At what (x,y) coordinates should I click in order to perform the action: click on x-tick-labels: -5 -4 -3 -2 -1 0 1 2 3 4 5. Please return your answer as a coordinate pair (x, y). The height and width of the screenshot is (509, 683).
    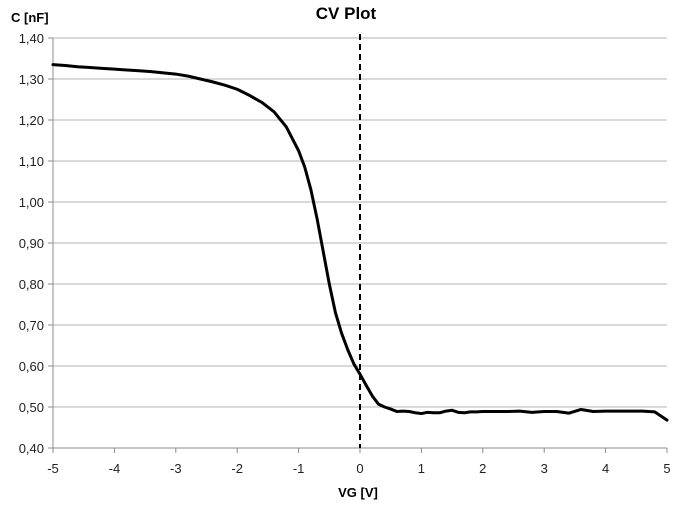
    Looking at the image, I should click on (358, 468).